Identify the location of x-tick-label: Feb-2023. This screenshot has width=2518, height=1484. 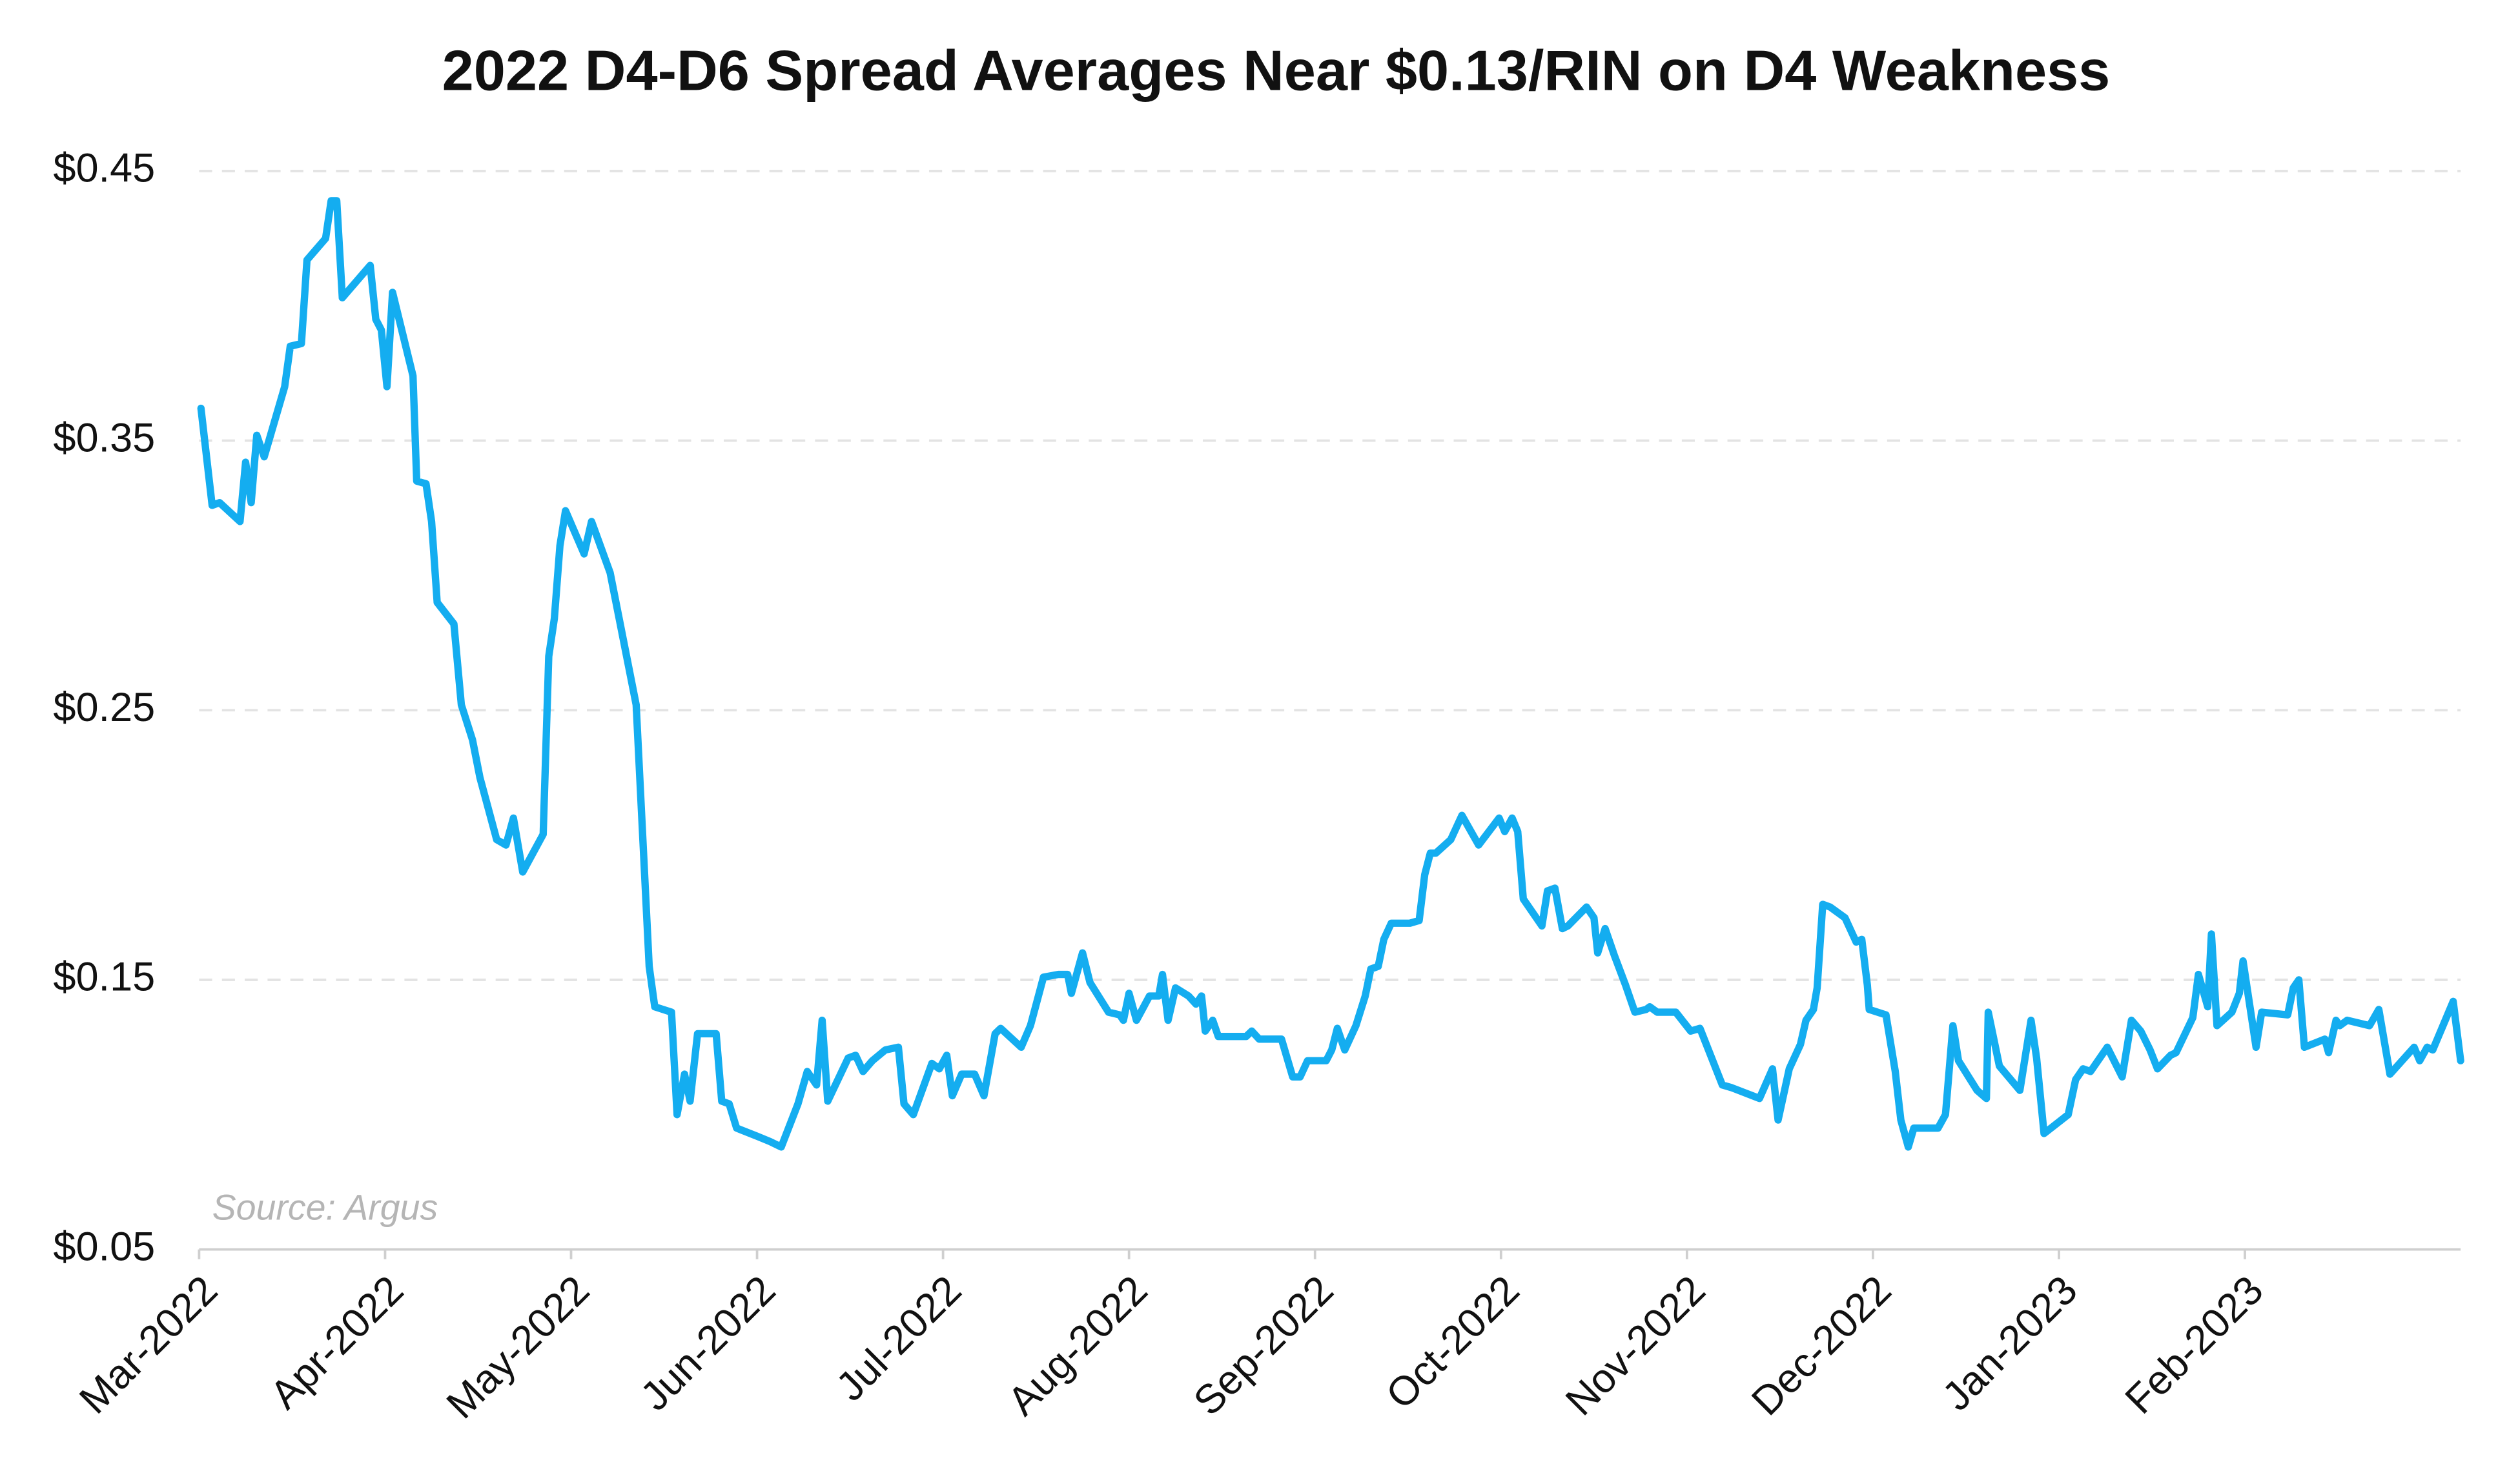
(2193, 1344).